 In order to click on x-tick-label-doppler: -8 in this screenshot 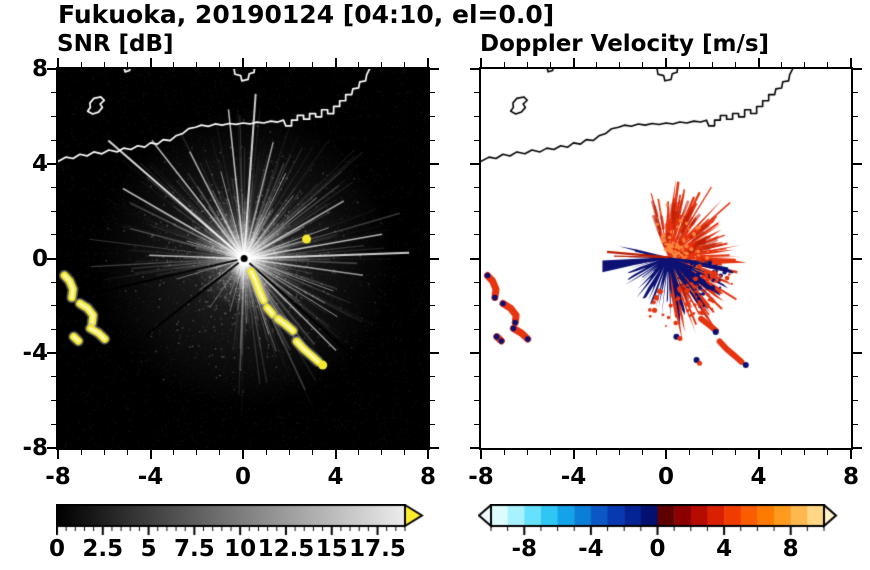, I will do `click(481, 477)`.